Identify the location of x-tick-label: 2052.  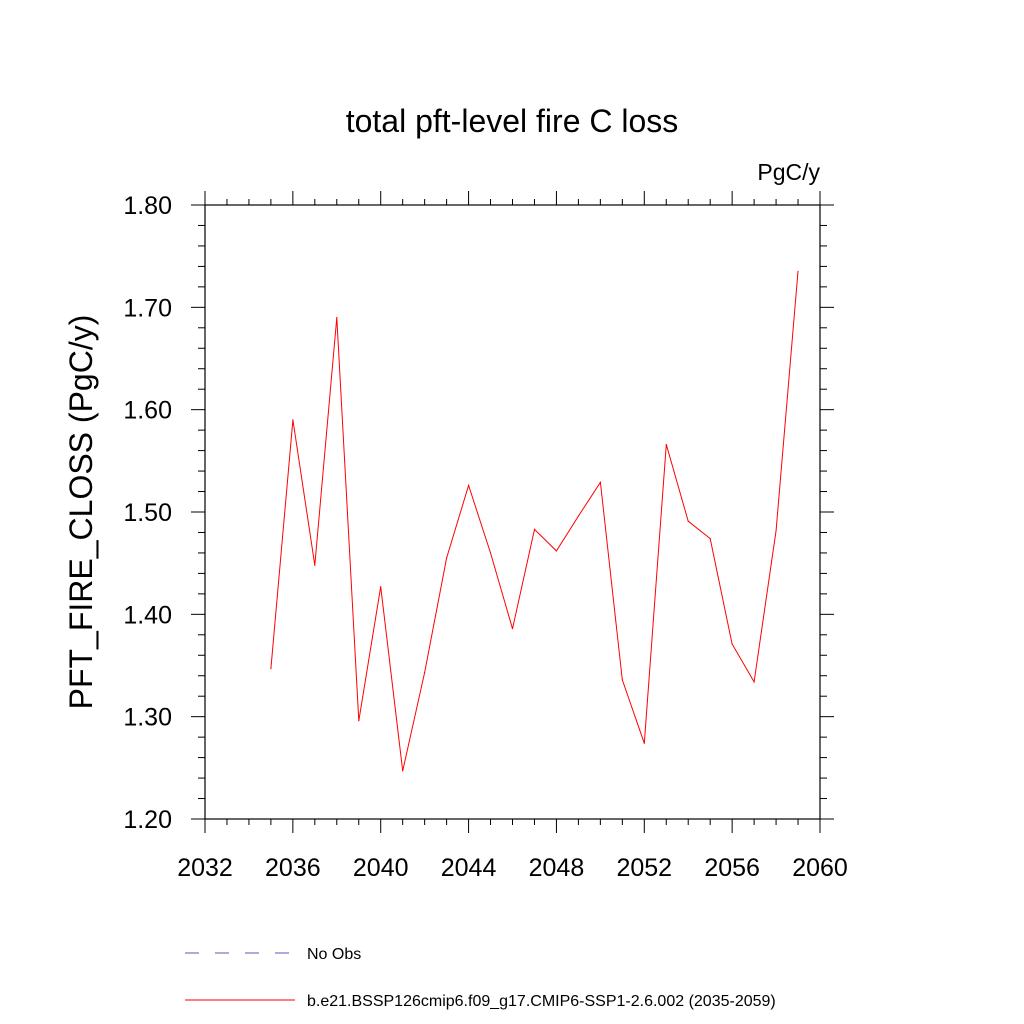
(644, 868).